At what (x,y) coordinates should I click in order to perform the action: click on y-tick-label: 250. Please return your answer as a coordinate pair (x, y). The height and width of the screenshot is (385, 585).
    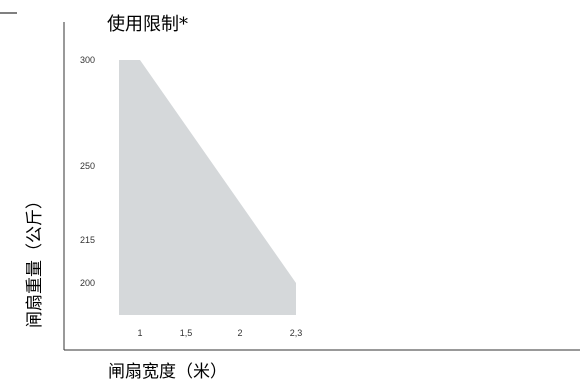
    Looking at the image, I should click on (87, 166).